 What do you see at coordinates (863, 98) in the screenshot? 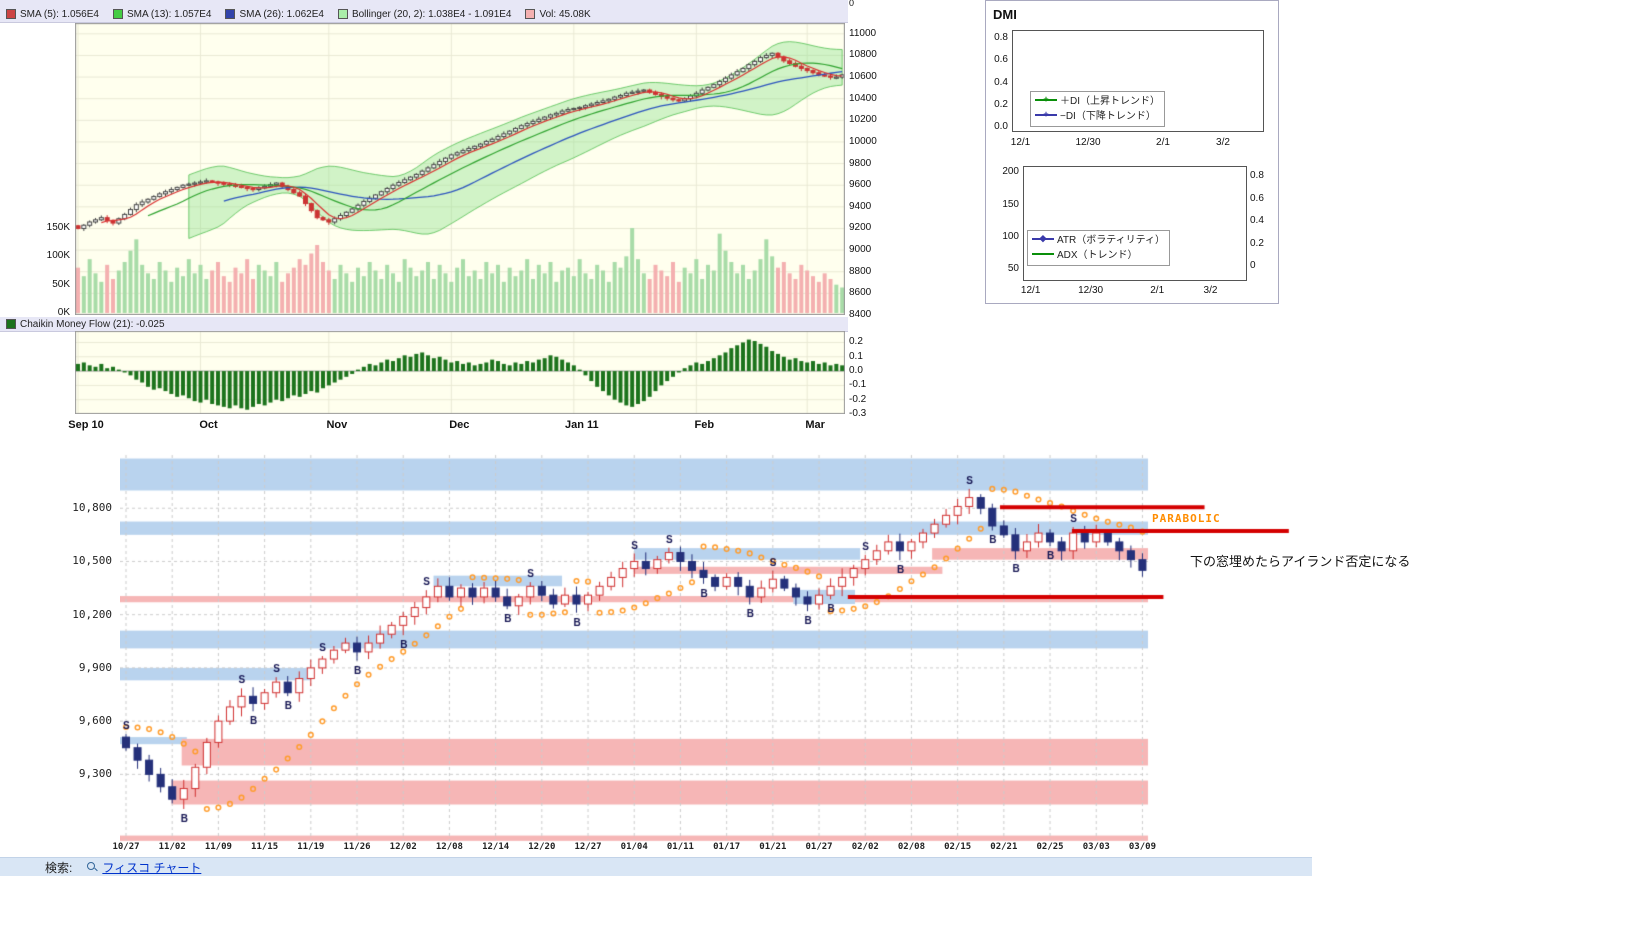
I see `price-axis-tick: 10400` at bounding box center [863, 98].